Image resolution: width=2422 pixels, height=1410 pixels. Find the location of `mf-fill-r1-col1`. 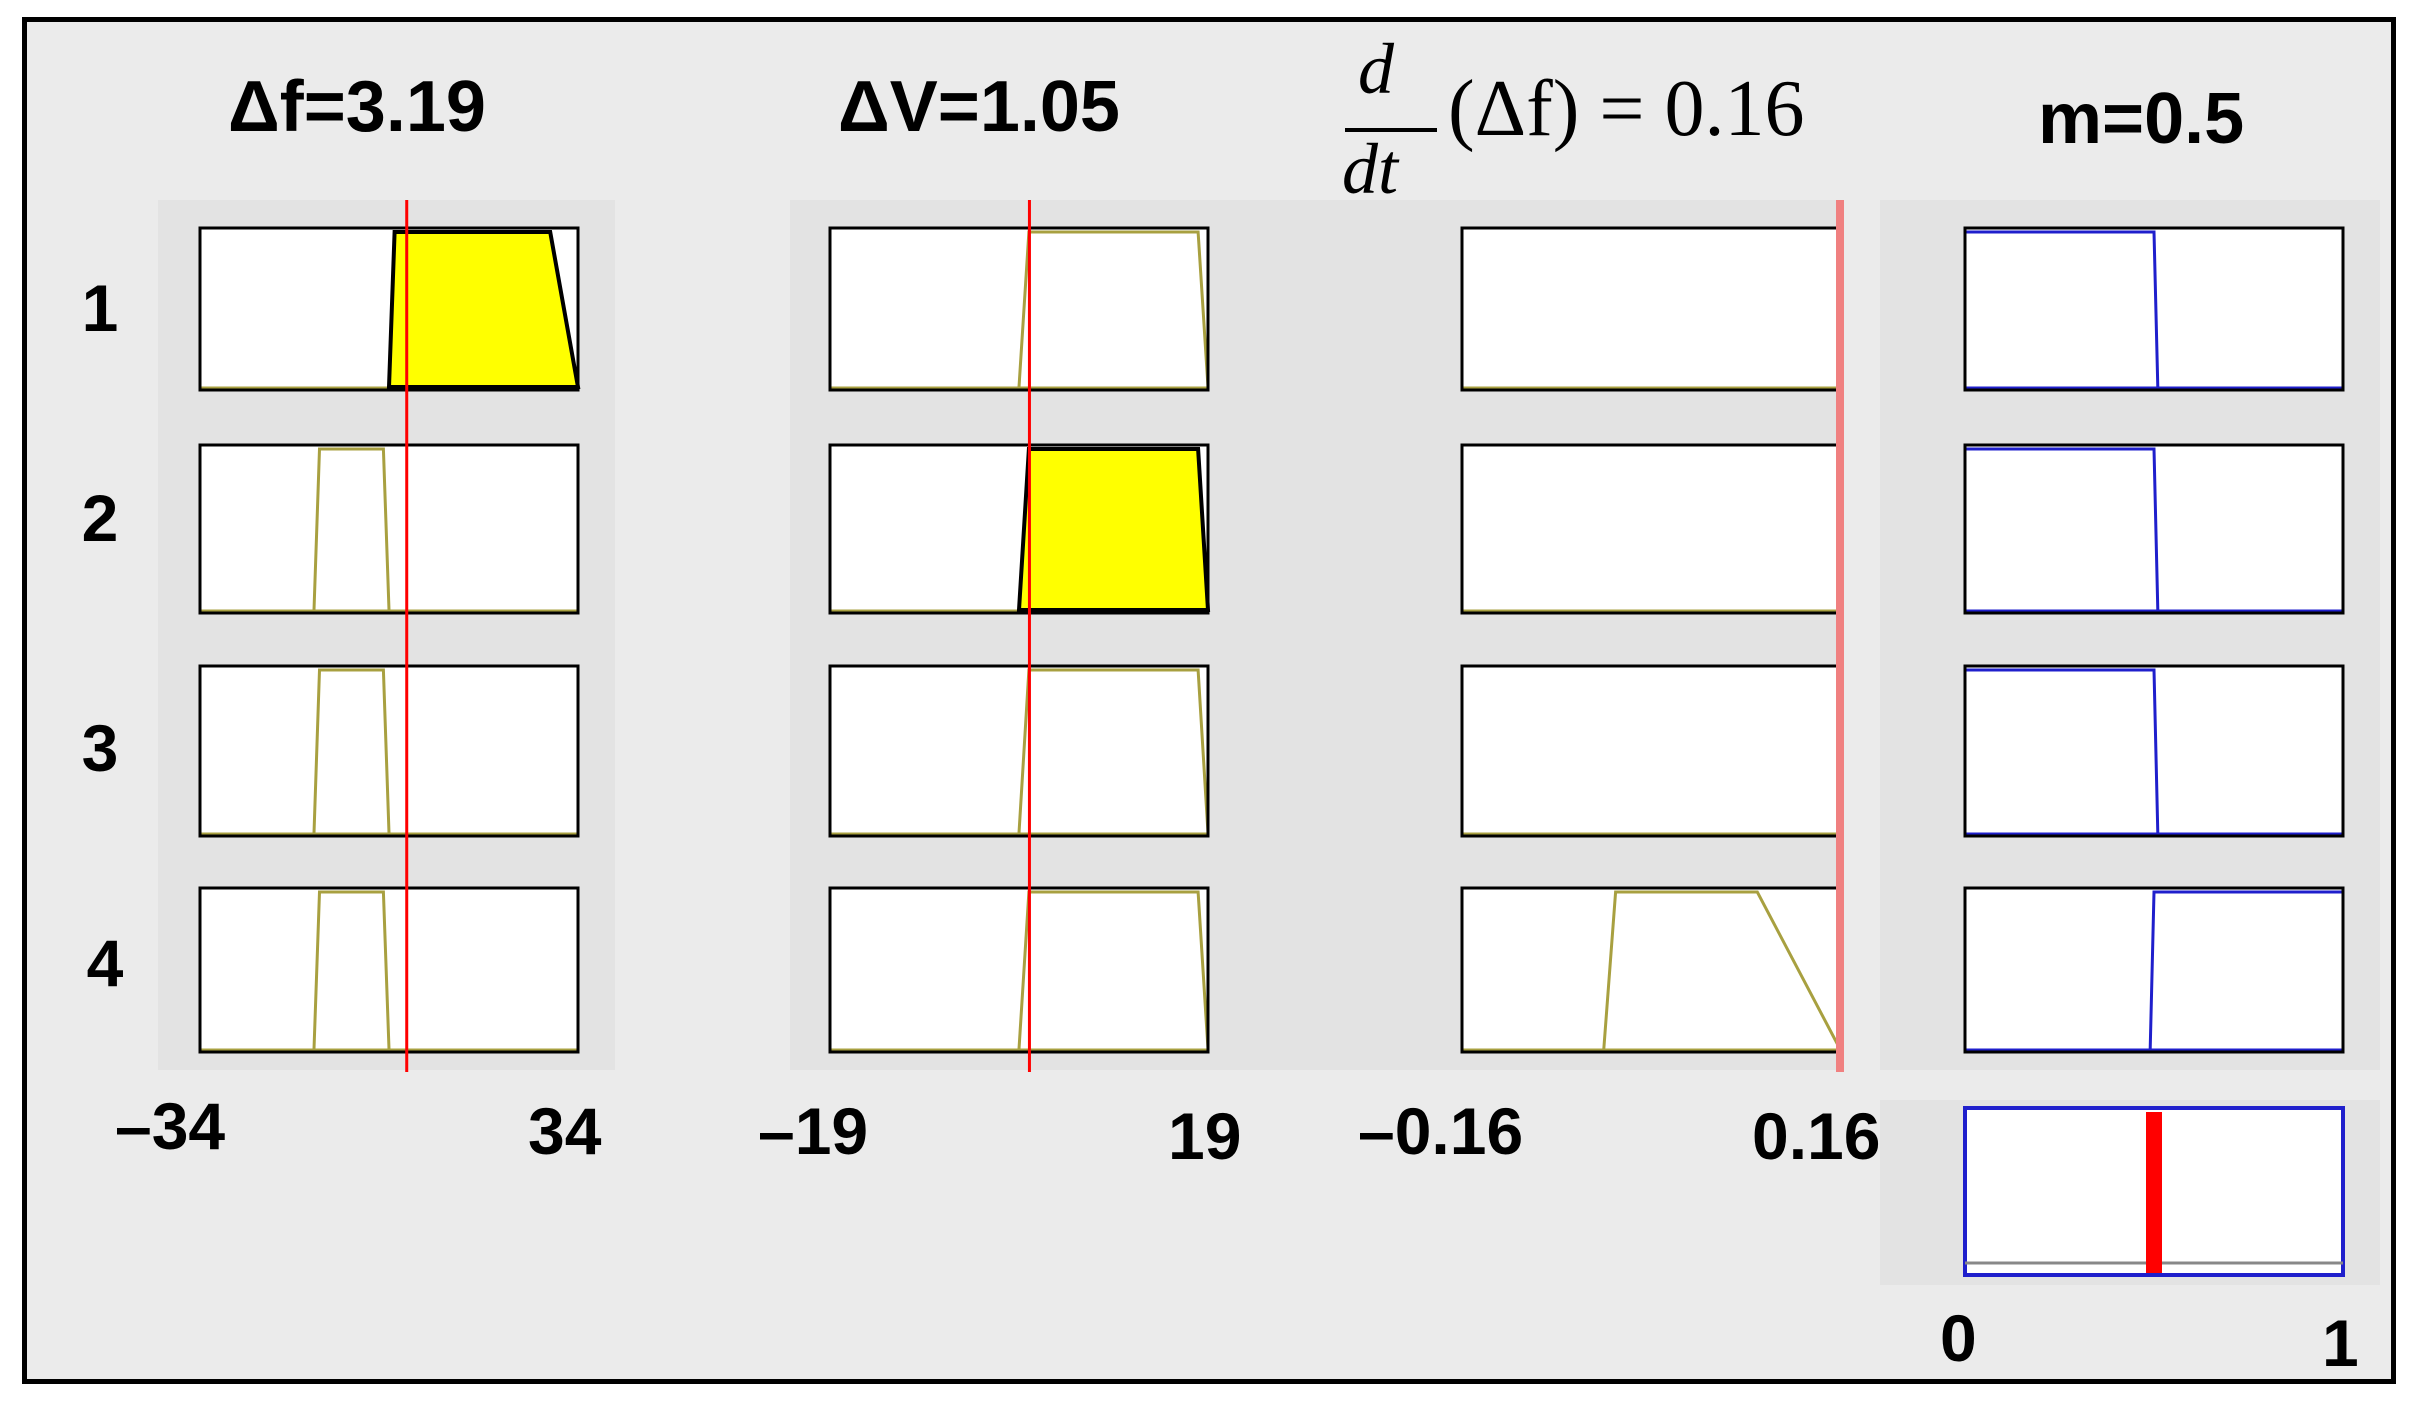

mf-fill-r1-col1 is located at coordinates (483, 309).